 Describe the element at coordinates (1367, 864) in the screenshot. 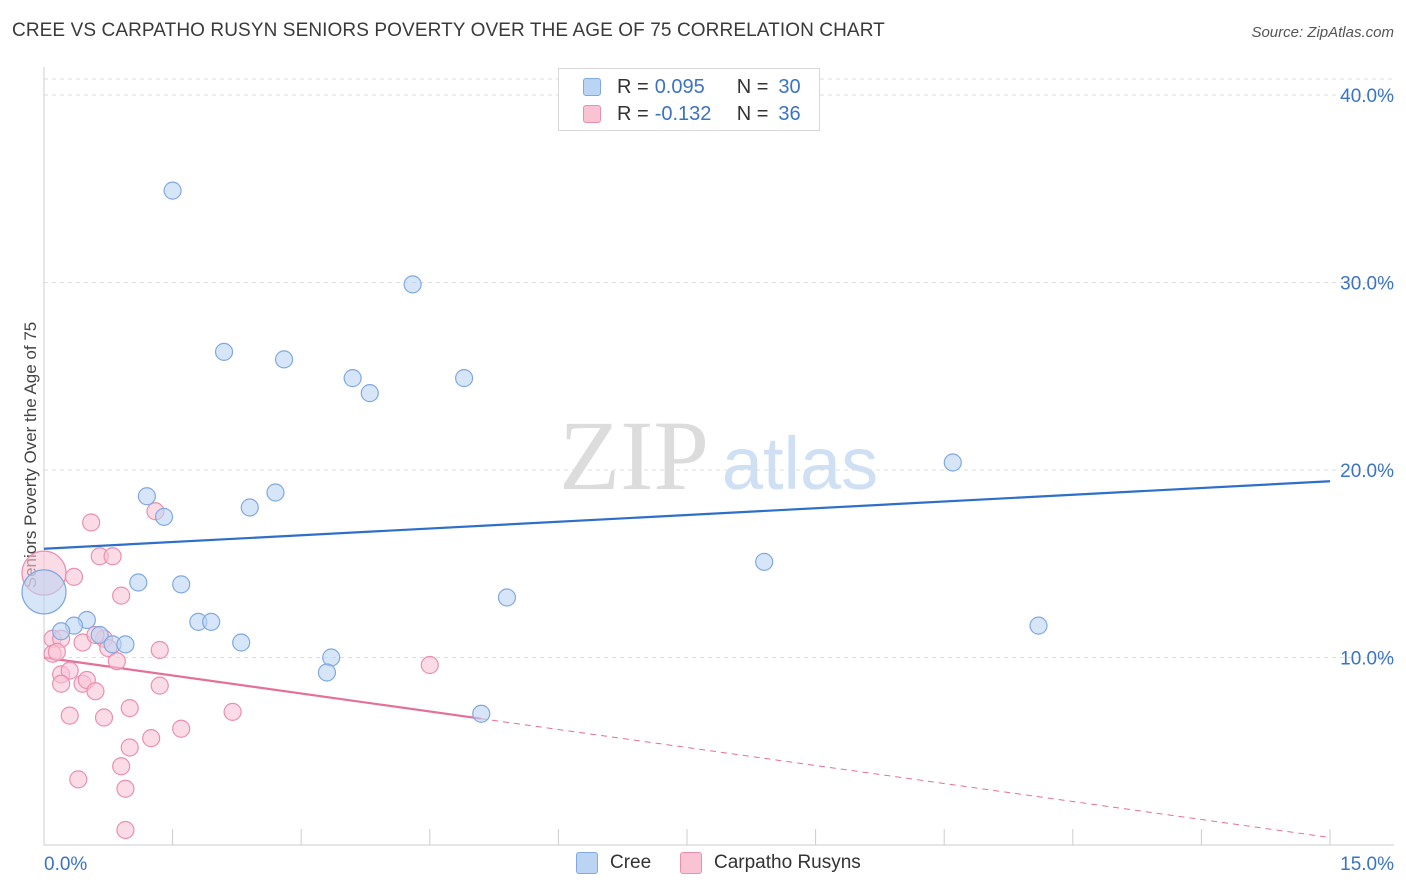

I see `x-tick-label: 15.0%` at that location.